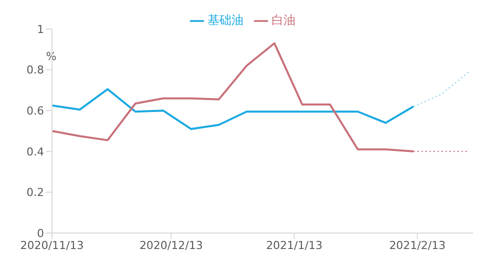 Image resolution: width=495 pixels, height=269 pixels. Describe the element at coordinates (40, 233) in the screenshot. I see `y-tick-label: 0` at that location.